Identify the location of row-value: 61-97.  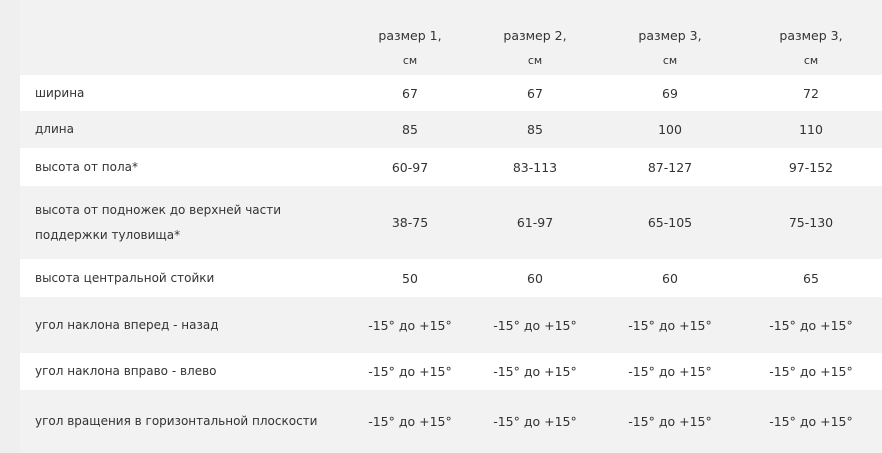
(535, 222).